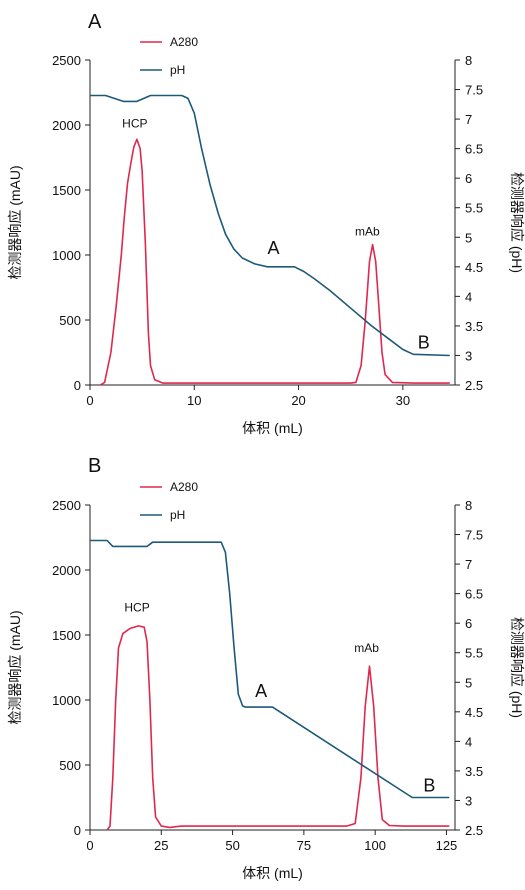 The width and height of the screenshot is (525, 890). Describe the element at coordinates (298, 400) in the screenshot. I see `x-tick-label: 20` at that location.